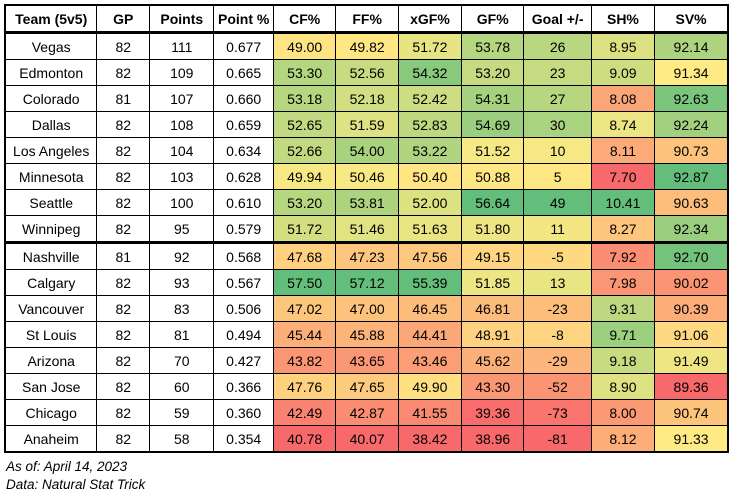 The image size is (729, 494). What do you see at coordinates (51, 439) in the screenshot?
I see `cell-team: Anaheim` at bounding box center [51, 439].